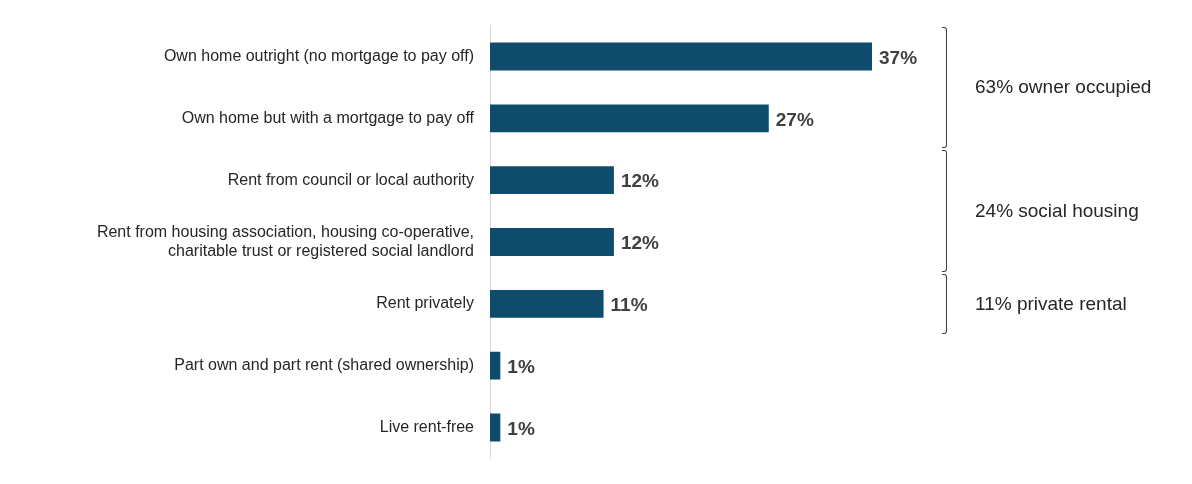 This screenshot has width=1192, height=484. Describe the element at coordinates (328, 117) in the screenshot. I see `y-tick-label: Own home but with a mortgage to pay off` at that location.